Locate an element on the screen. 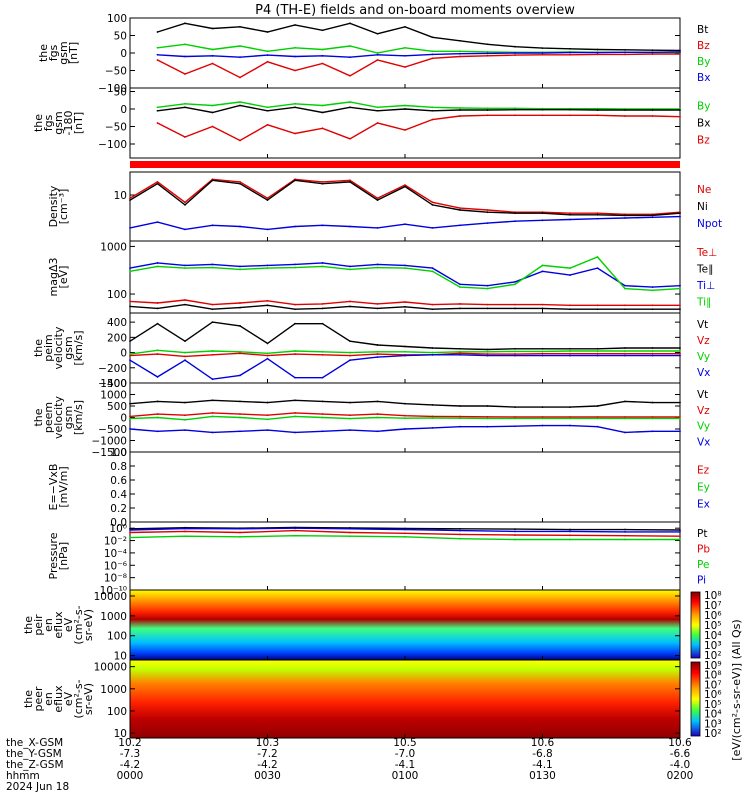 The image size is (750, 800). footer-label: the_Z-GSM is located at coordinates (35, 765).